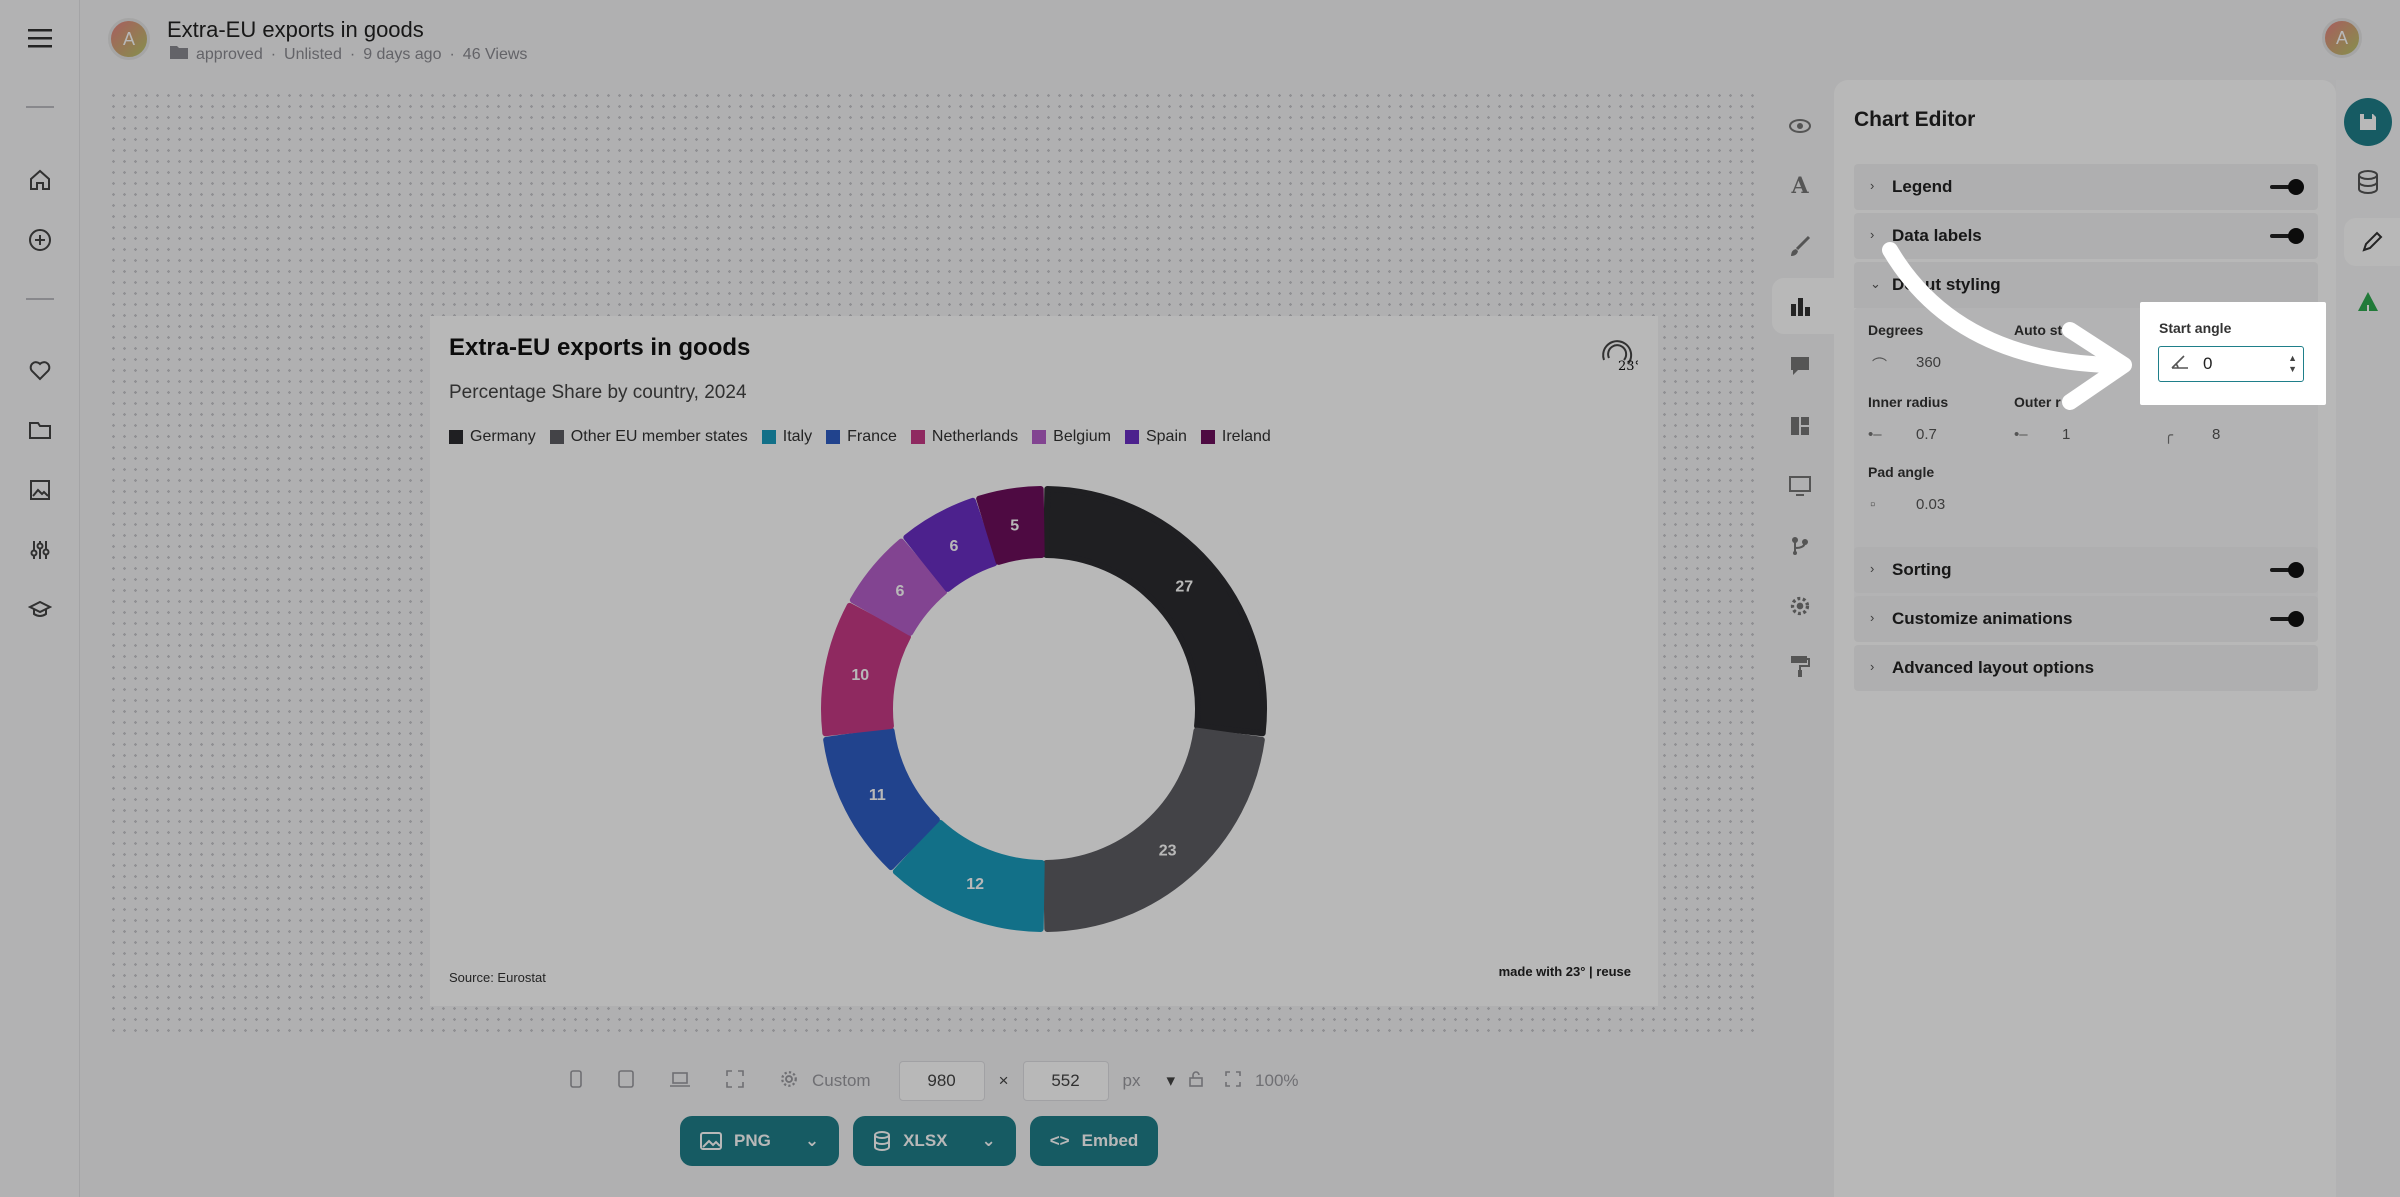  I want to click on legend-item: France, so click(861, 437).